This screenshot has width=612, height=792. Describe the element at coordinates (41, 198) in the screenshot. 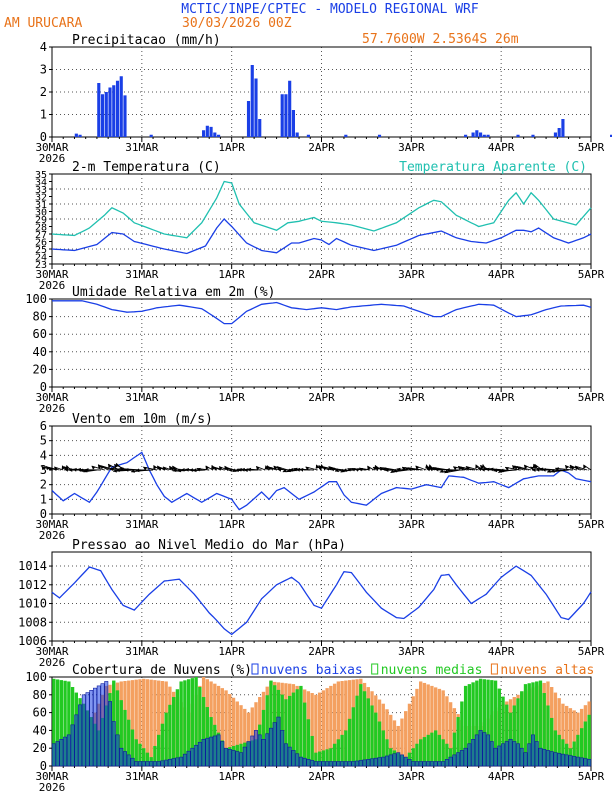

I see `y-tick-label: 32` at that location.